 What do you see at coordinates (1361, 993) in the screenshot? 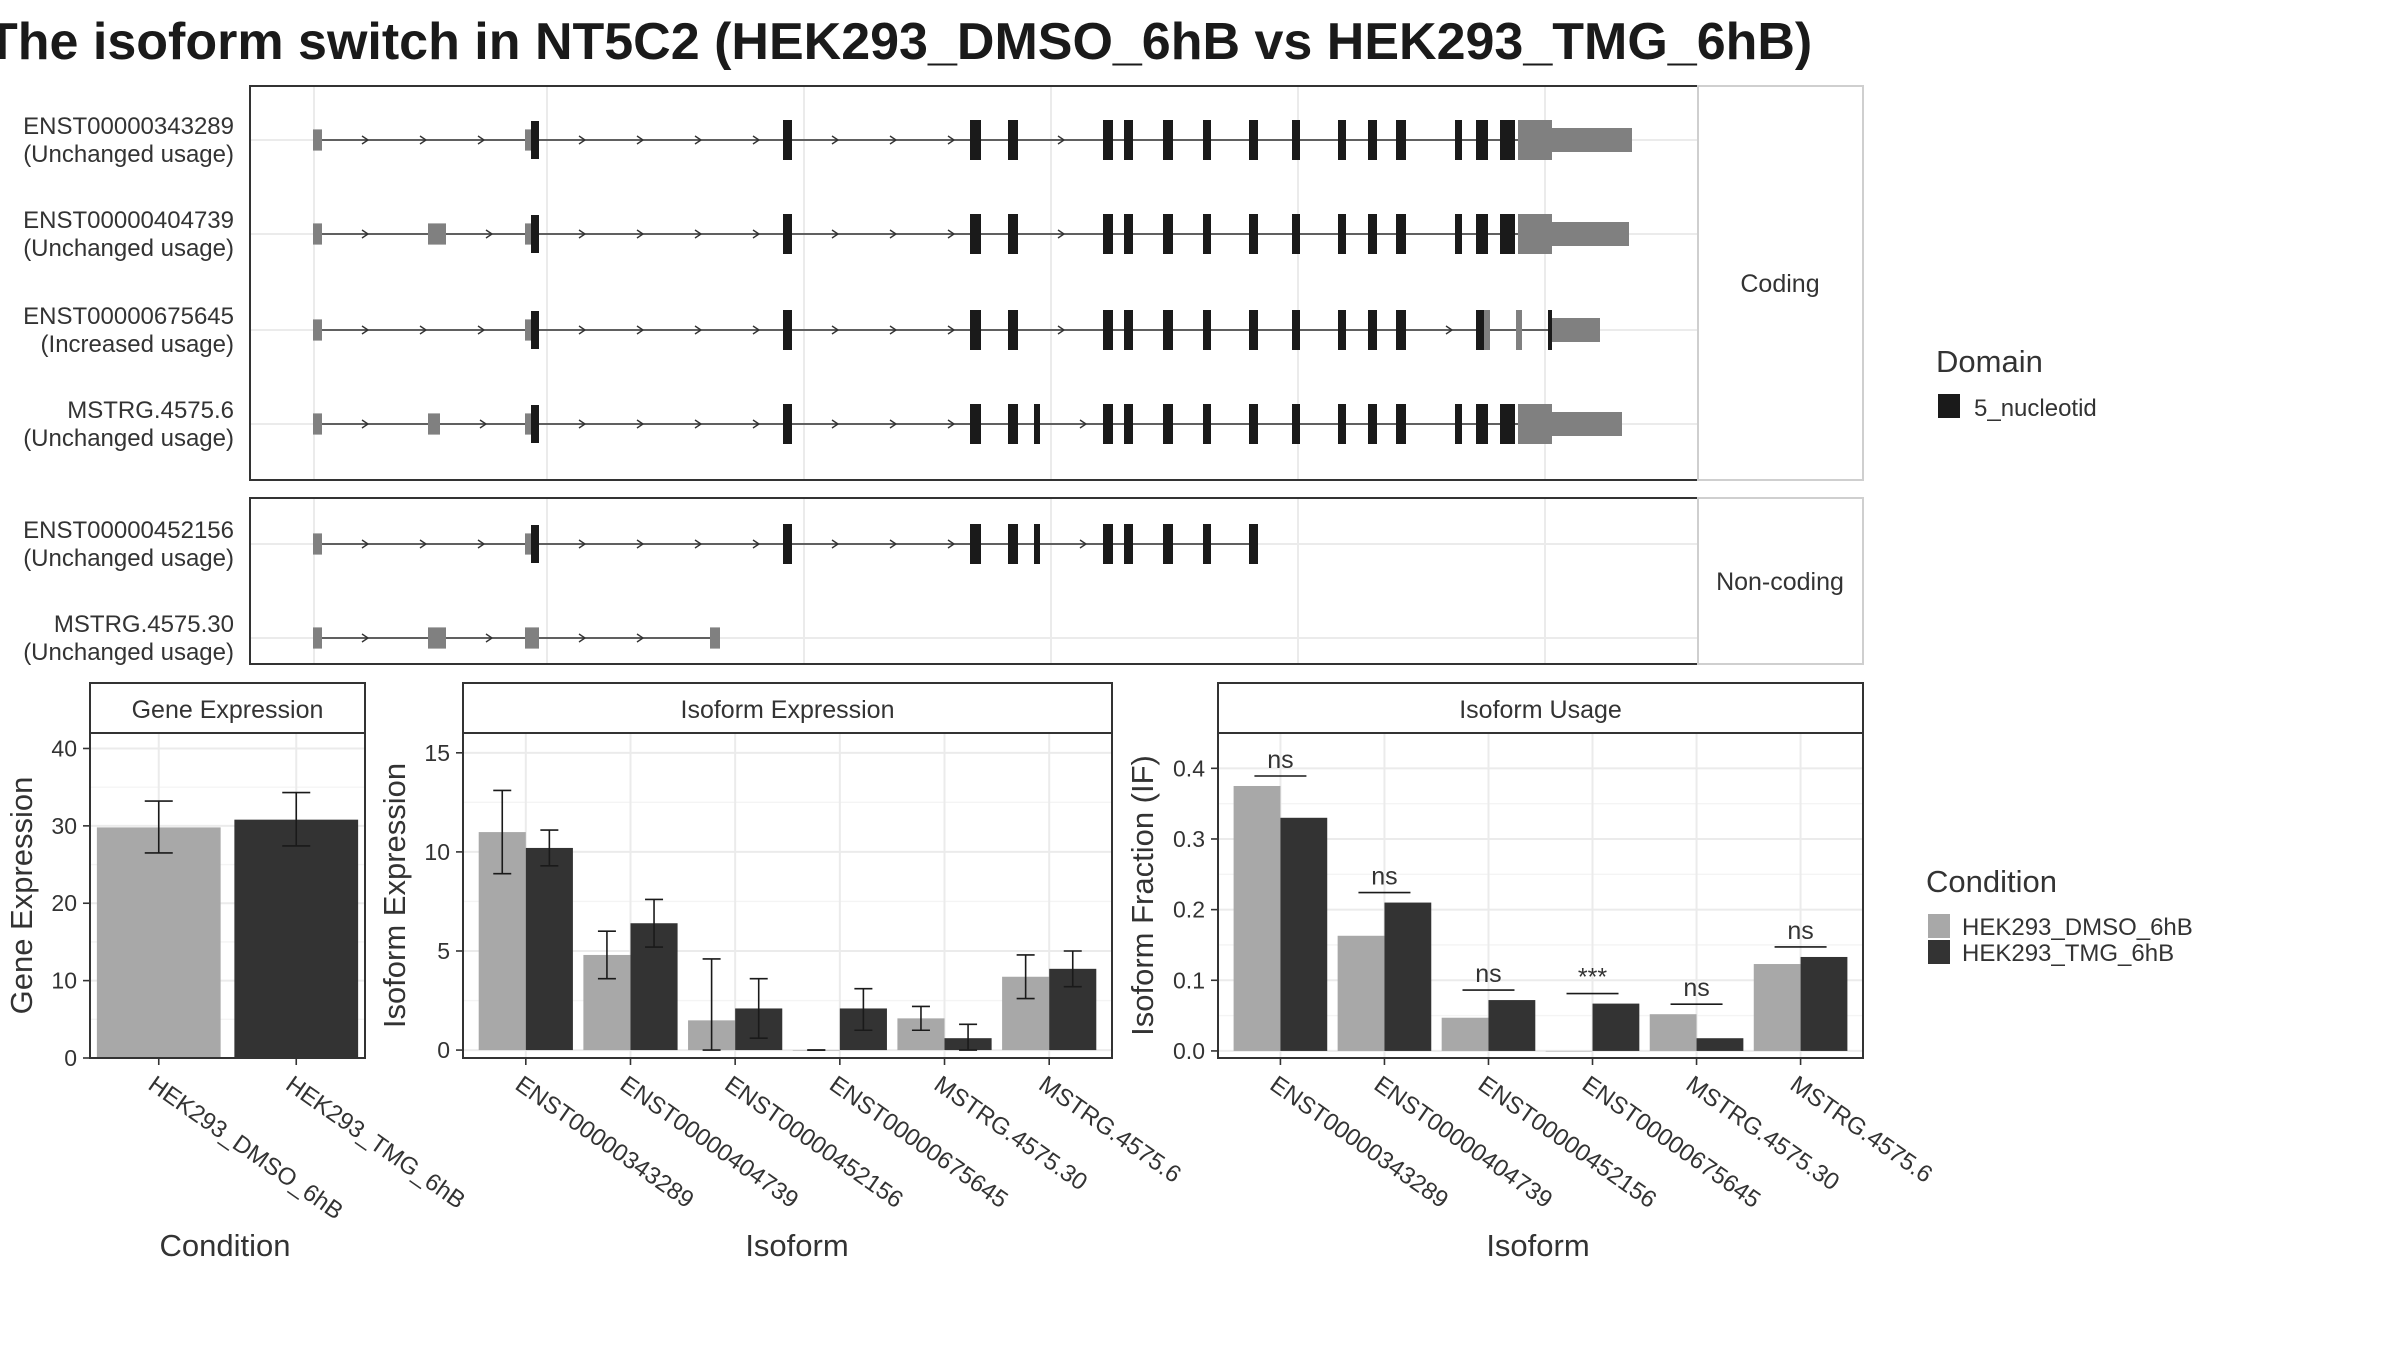
I see `bar-ENST00000404739-HEK293_DMSO_6hB` at bounding box center [1361, 993].